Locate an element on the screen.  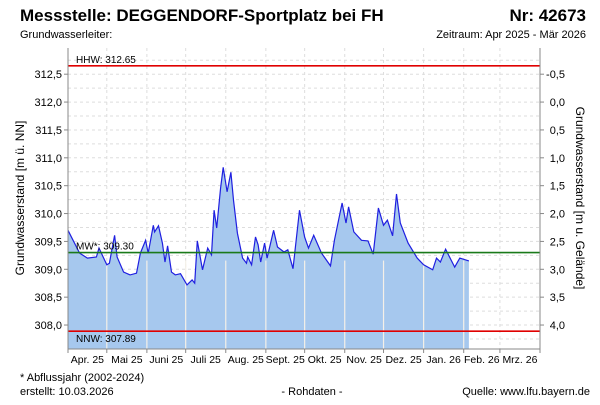
y-tick-label-left: 308,5 is located at coordinates (48, 298).